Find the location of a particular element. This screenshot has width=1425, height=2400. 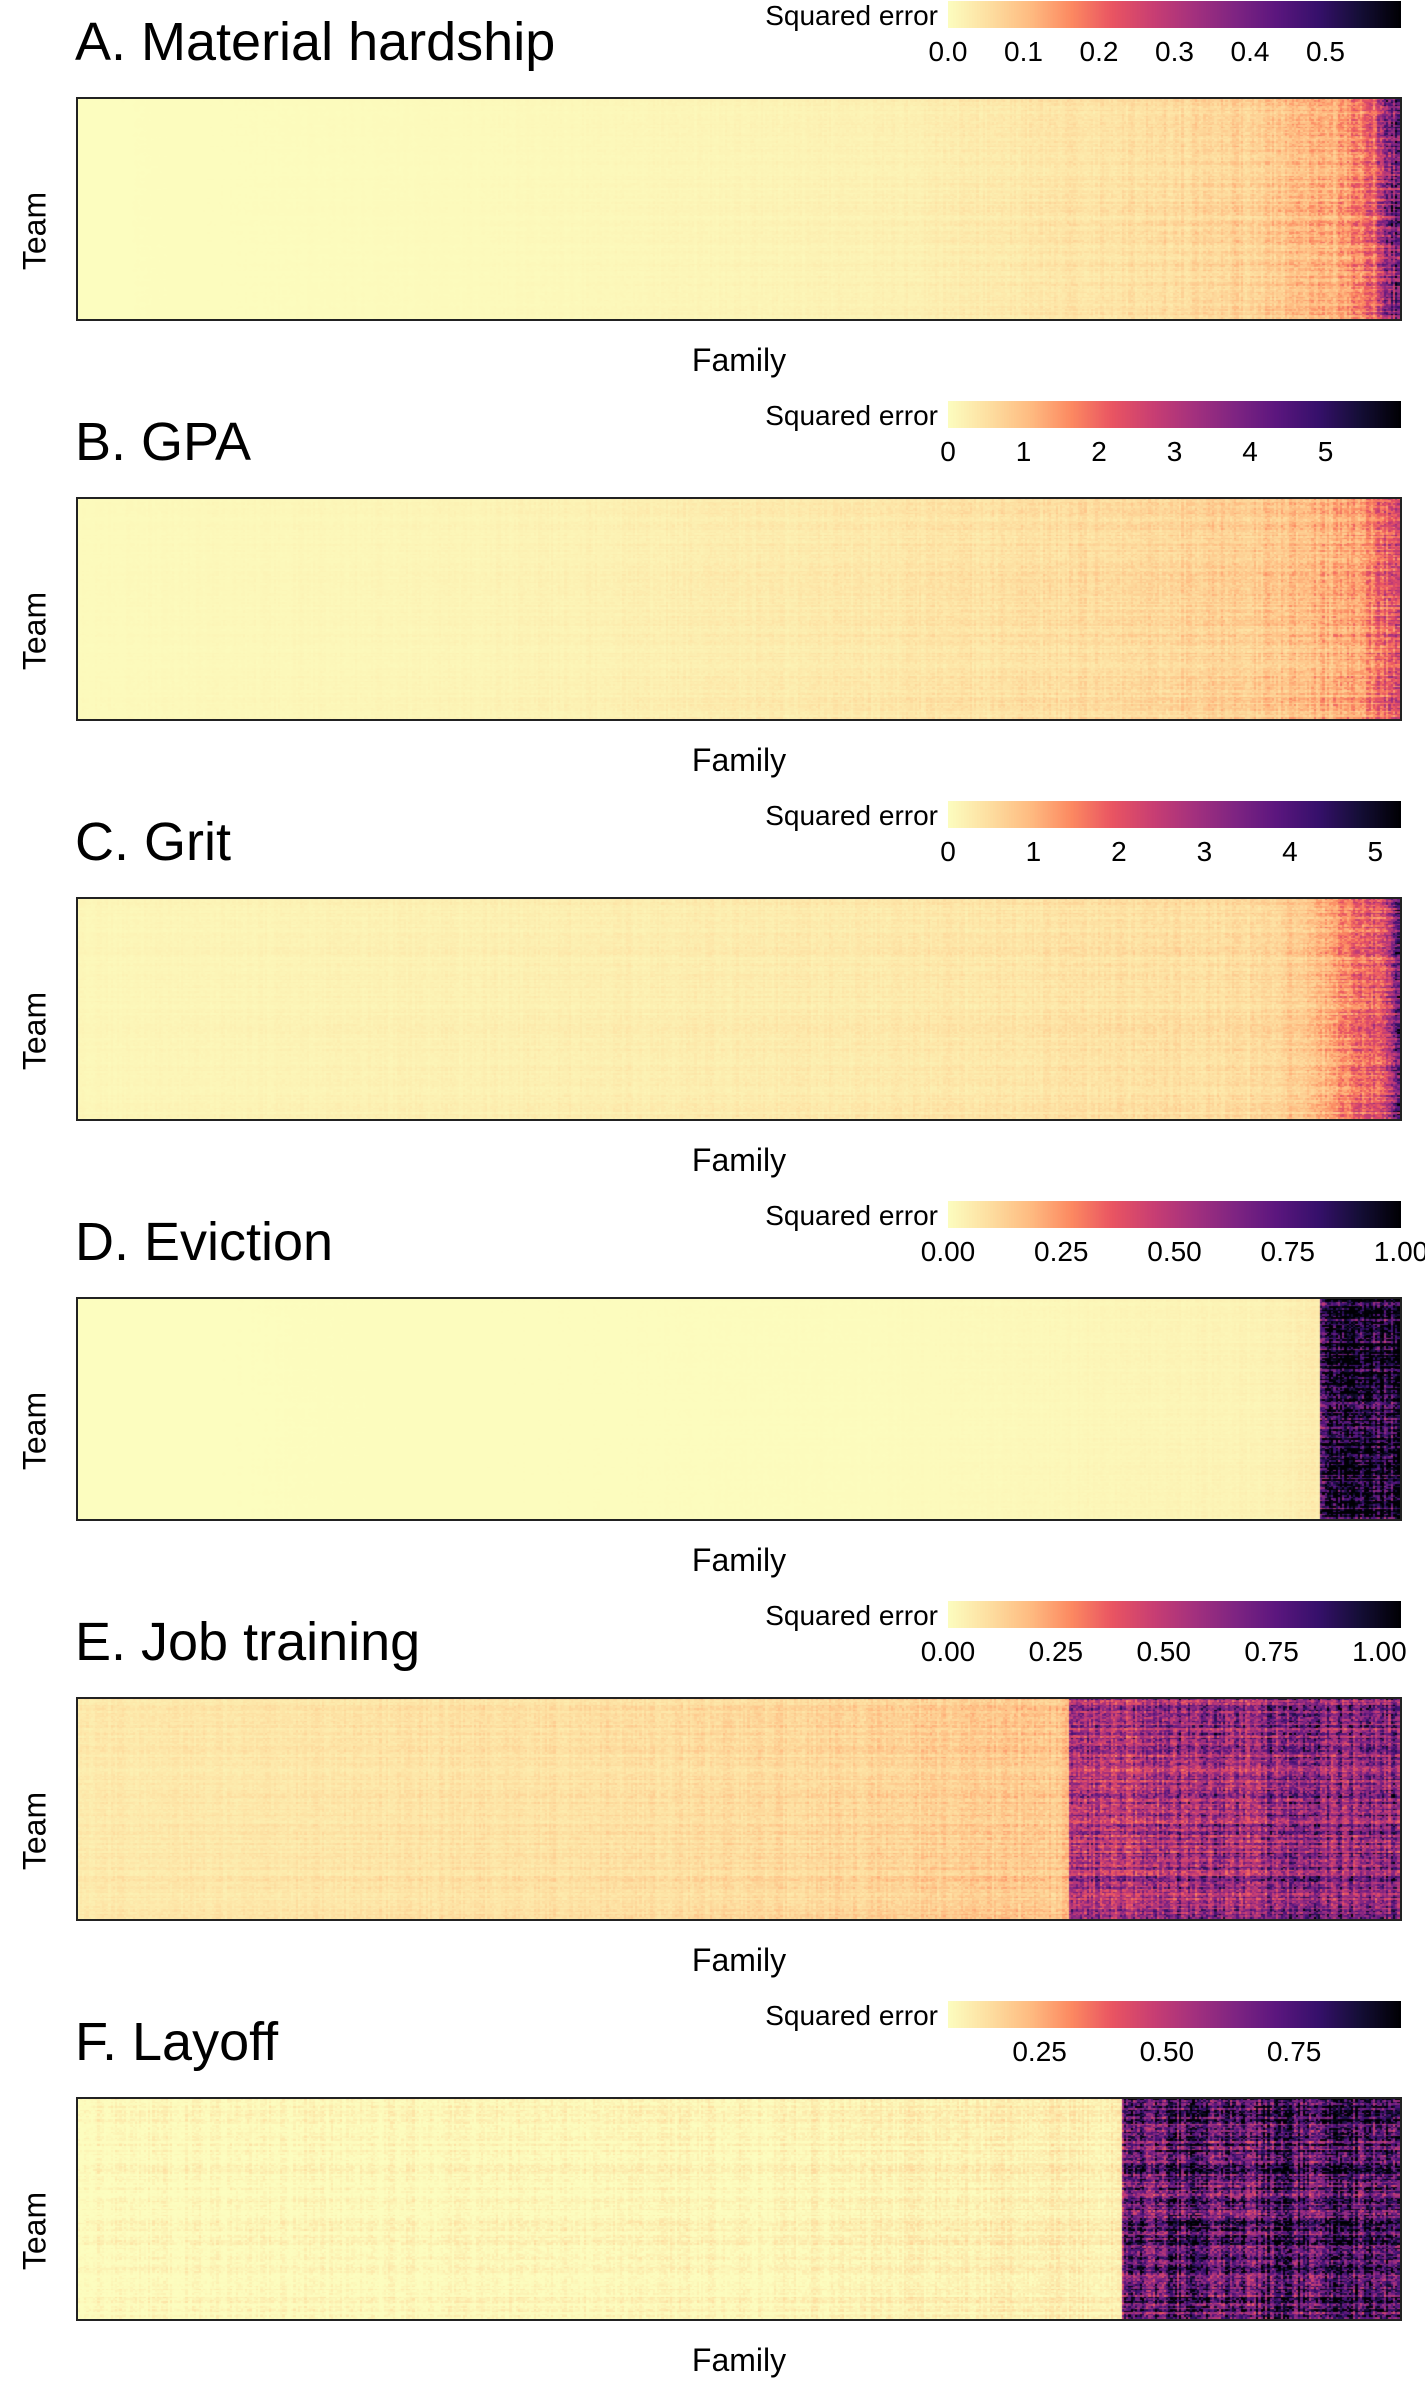

colorbar-ticks: 0.25 0.50 0.75 is located at coordinates (712, 2053).